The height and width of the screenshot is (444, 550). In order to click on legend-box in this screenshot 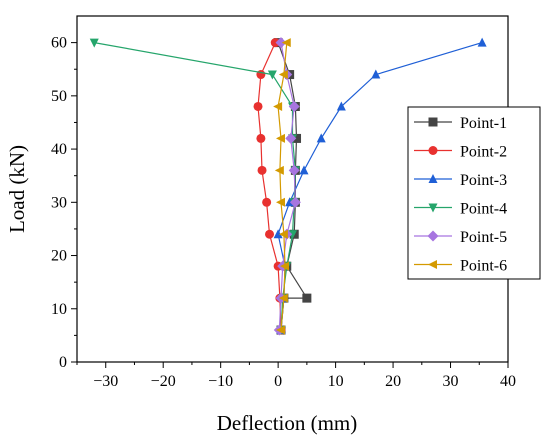, I will do `click(474, 193)`.